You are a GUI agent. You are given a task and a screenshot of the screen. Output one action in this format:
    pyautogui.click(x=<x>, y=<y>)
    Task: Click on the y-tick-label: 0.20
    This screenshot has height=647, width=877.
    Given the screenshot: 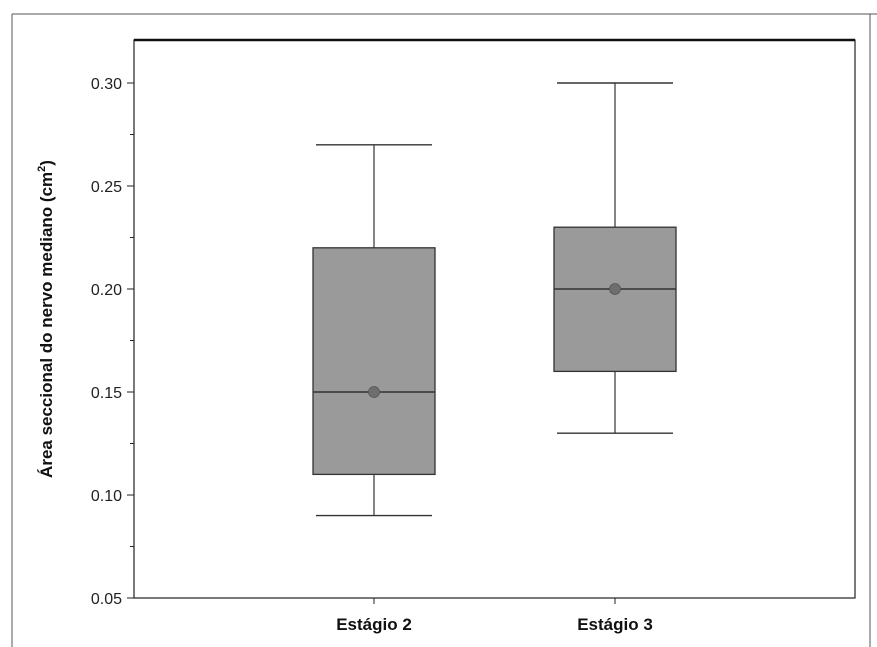 What is the action you would take?
    pyautogui.click(x=106, y=290)
    